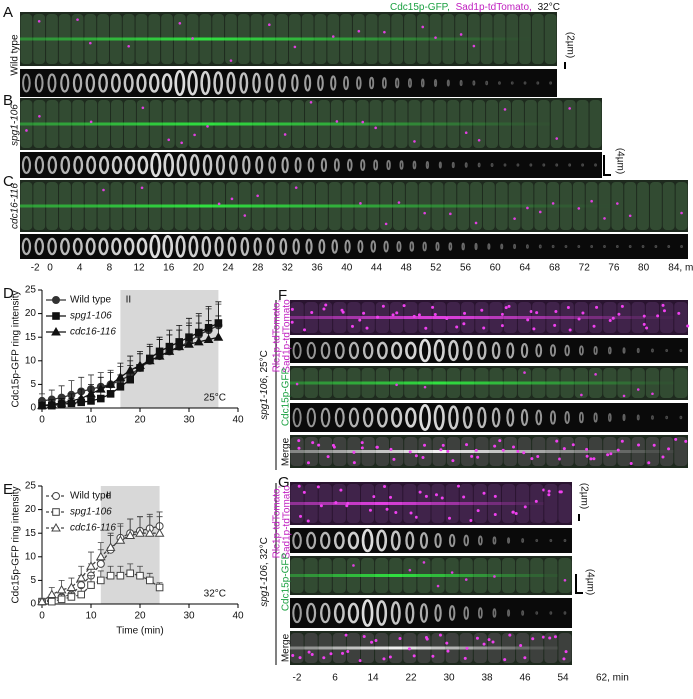  I want to click on channel-label: Sad1p-tdTomato, so click(287, 336).